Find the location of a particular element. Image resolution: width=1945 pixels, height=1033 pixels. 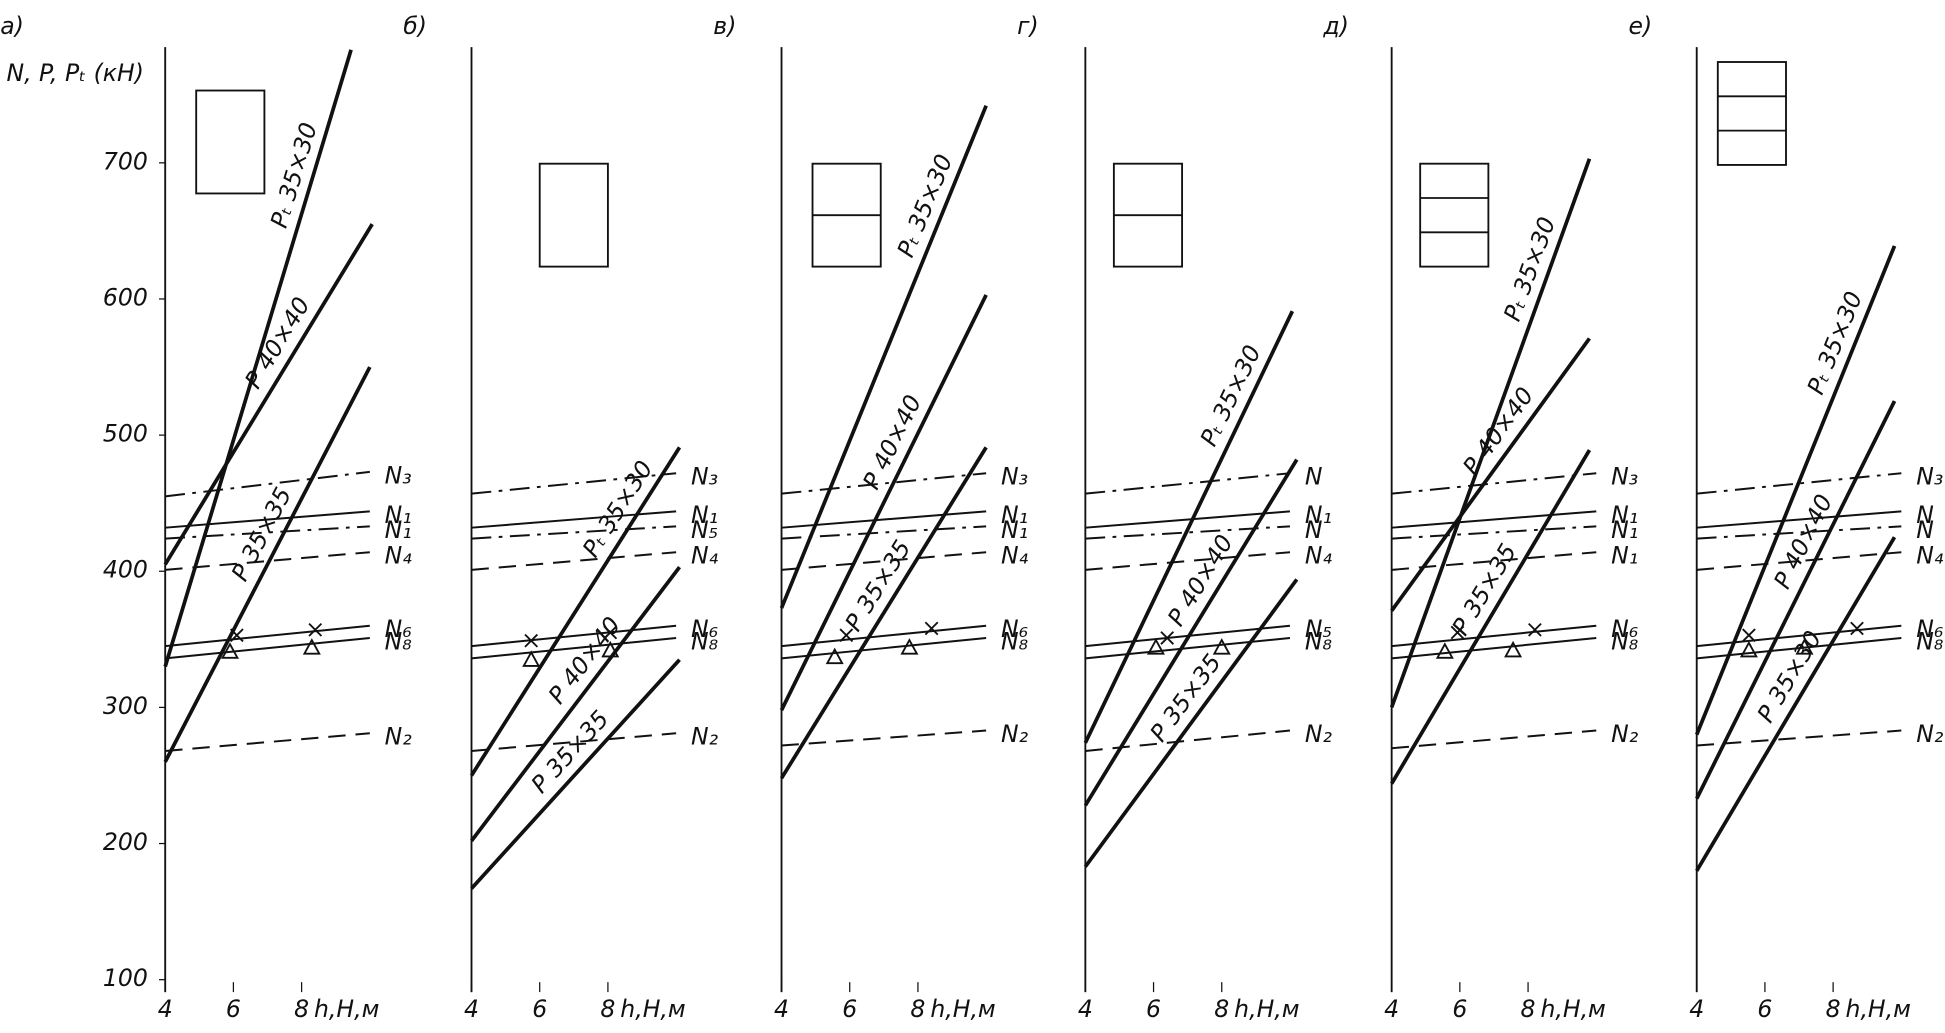

y-axis-label: N, P, Pₜ (кН) is located at coordinates (74, 73).